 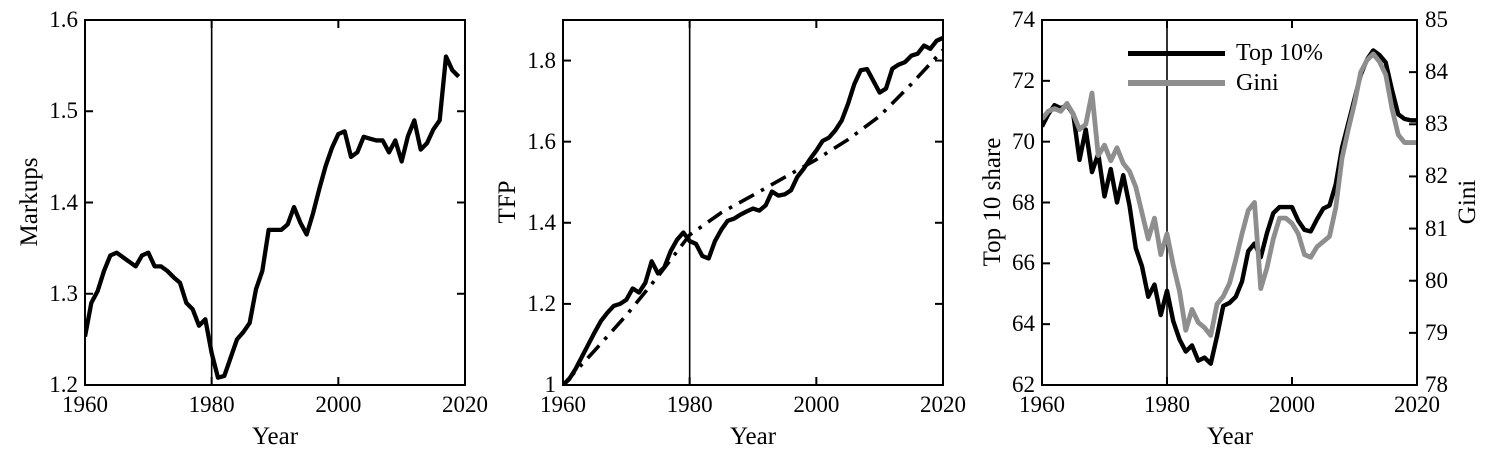 I want to click on y-tick-label-right: 78, so click(x=1436, y=384).